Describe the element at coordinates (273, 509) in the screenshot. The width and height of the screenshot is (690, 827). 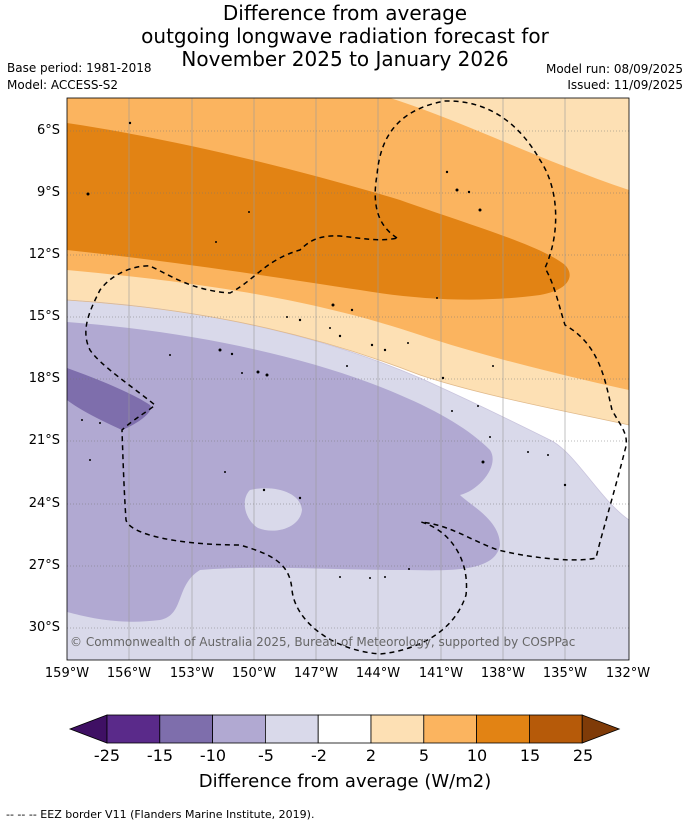
I see `band-neg5-hole` at that location.